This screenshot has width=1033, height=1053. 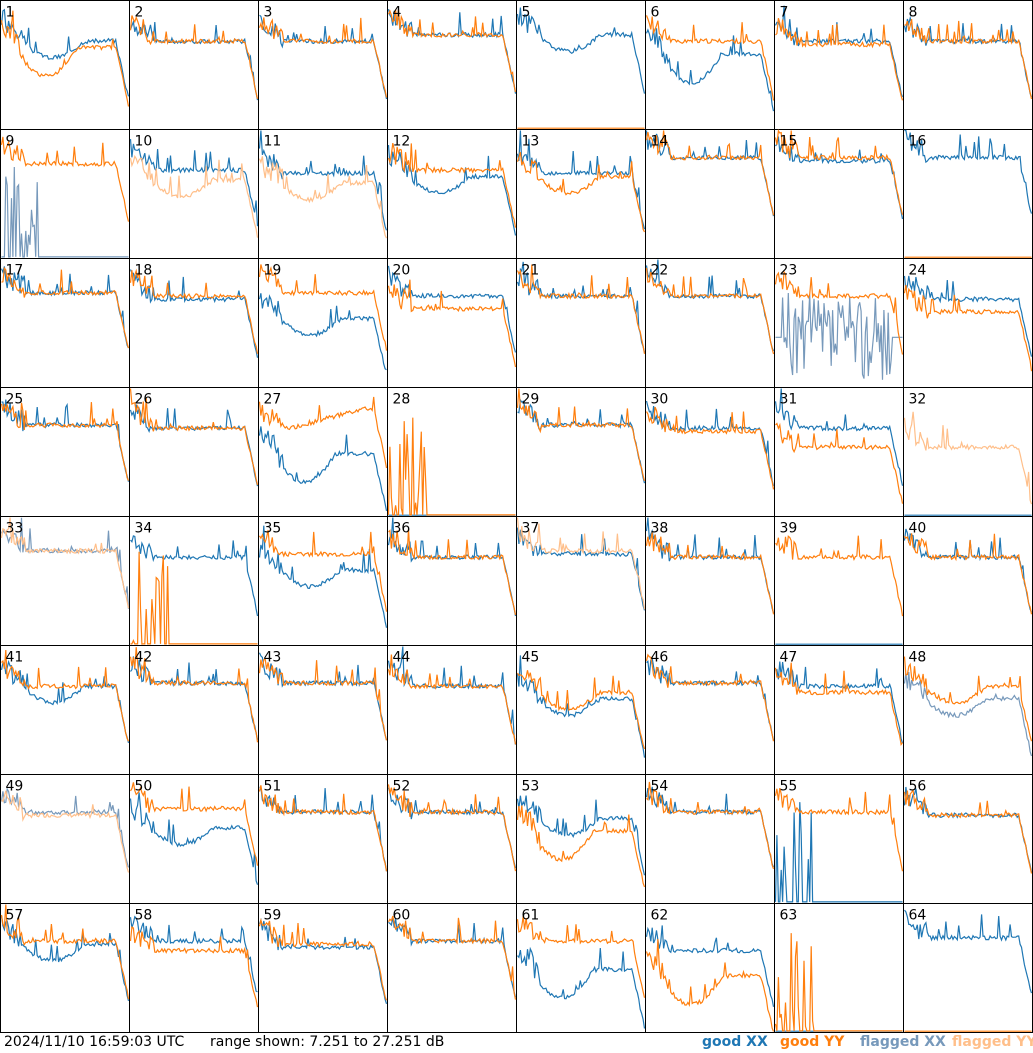 What do you see at coordinates (531, 142) in the screenshot?
I see `panel-label: 13` at bounding box center [531, 142].